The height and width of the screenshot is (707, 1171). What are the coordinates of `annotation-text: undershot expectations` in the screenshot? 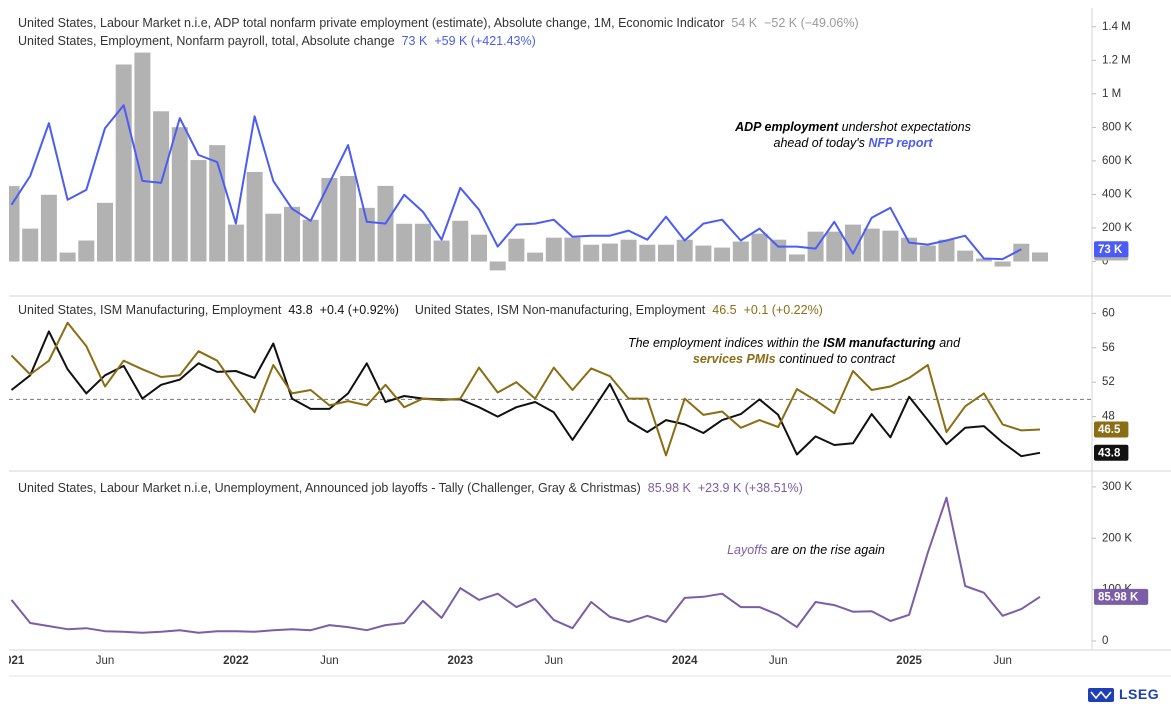 It's located at (906, 127).